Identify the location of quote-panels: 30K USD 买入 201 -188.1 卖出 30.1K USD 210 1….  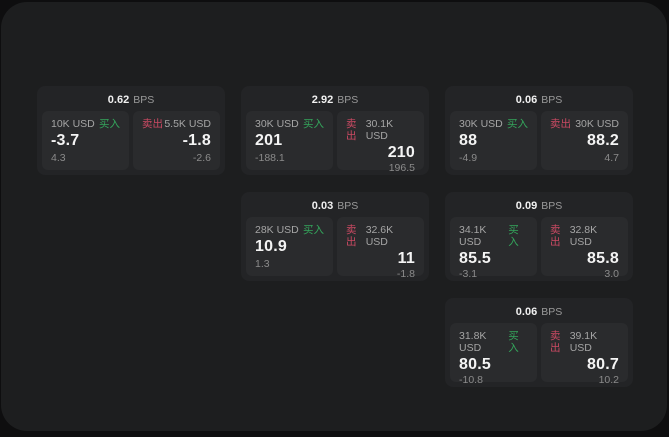
(335, 142).